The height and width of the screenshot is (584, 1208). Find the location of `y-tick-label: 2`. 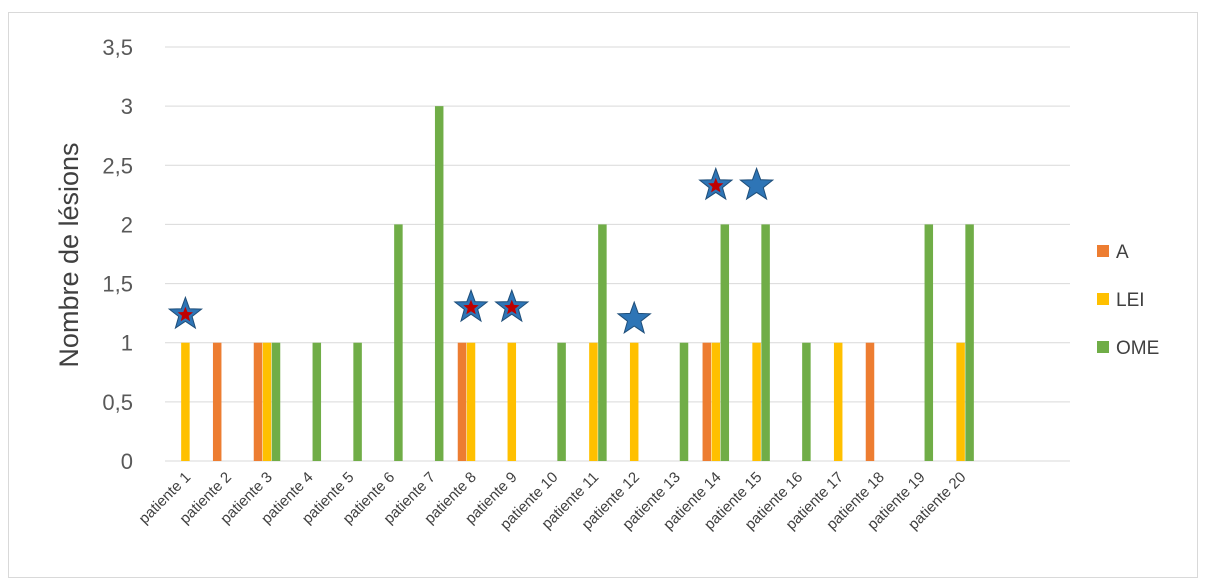

y-tick-label: 2 is located at coordinates (127, 224).